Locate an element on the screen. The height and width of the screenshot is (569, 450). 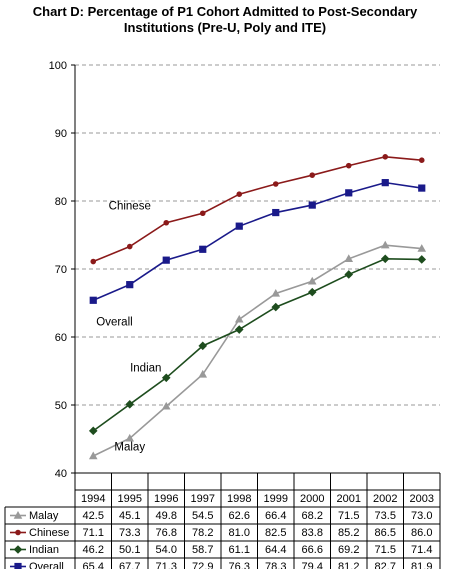
table-cell-overall-1994: 65.4 is located at coordinates (93, 565).